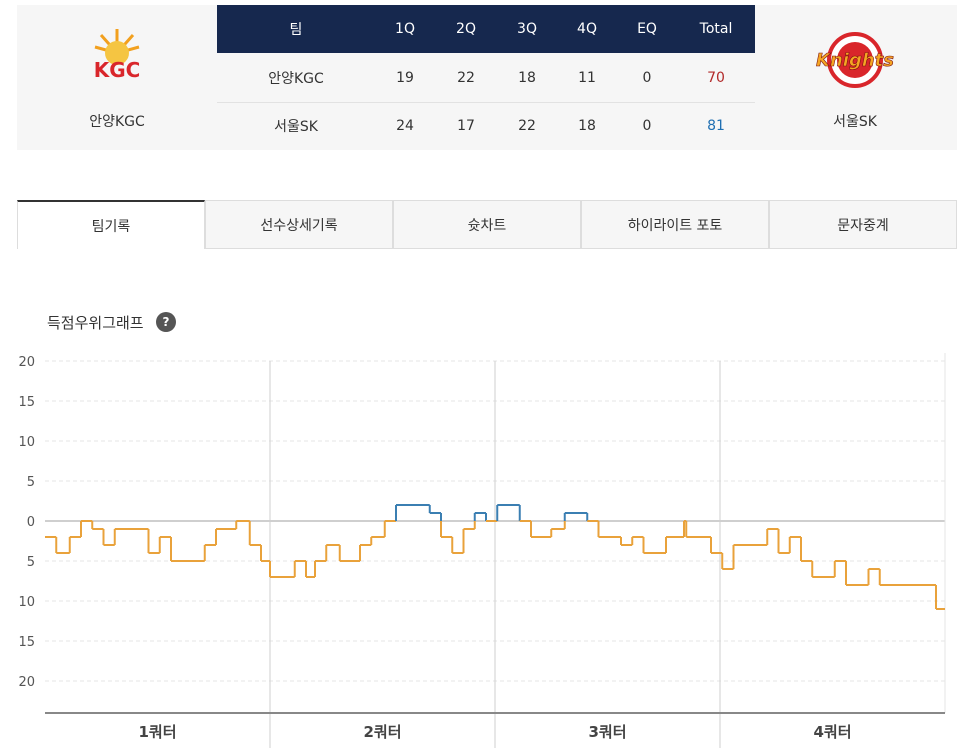  I want to click on logo-ball, so click(117, 53).